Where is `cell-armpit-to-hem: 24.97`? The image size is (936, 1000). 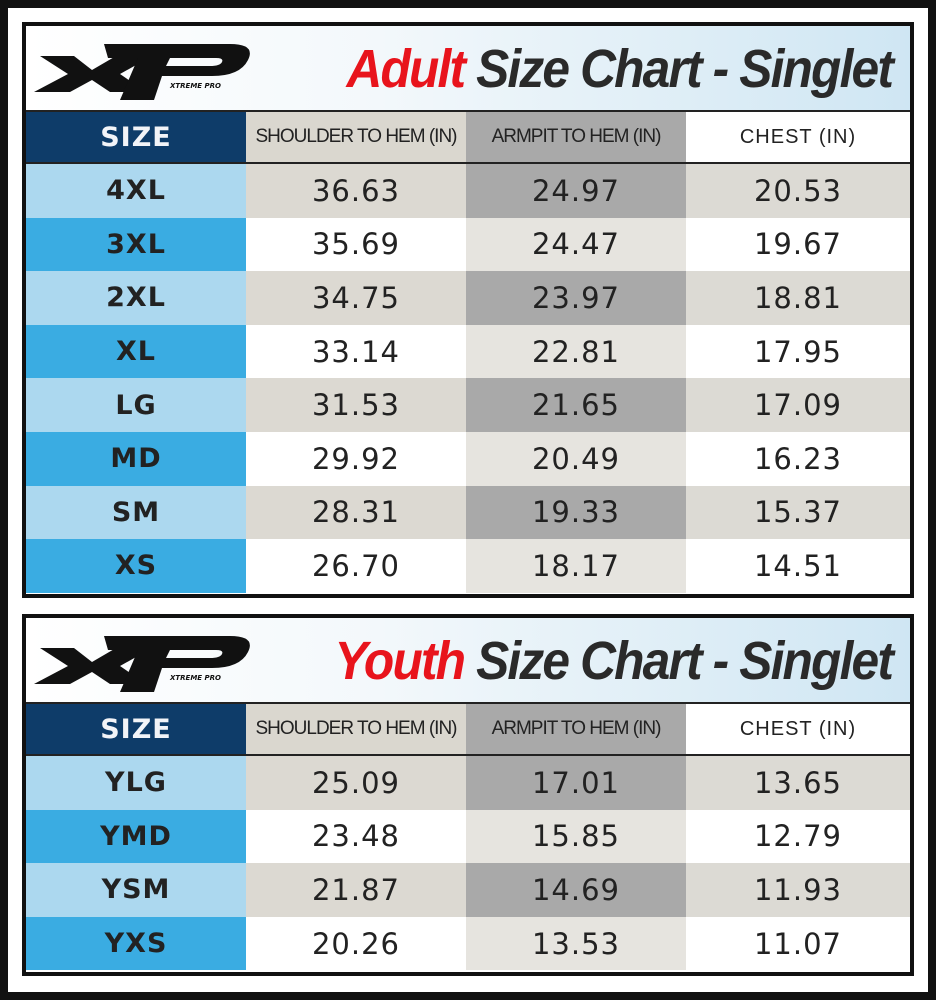 cell-armpit-to-hem: 24.97 is located at coordinates (576, 191).